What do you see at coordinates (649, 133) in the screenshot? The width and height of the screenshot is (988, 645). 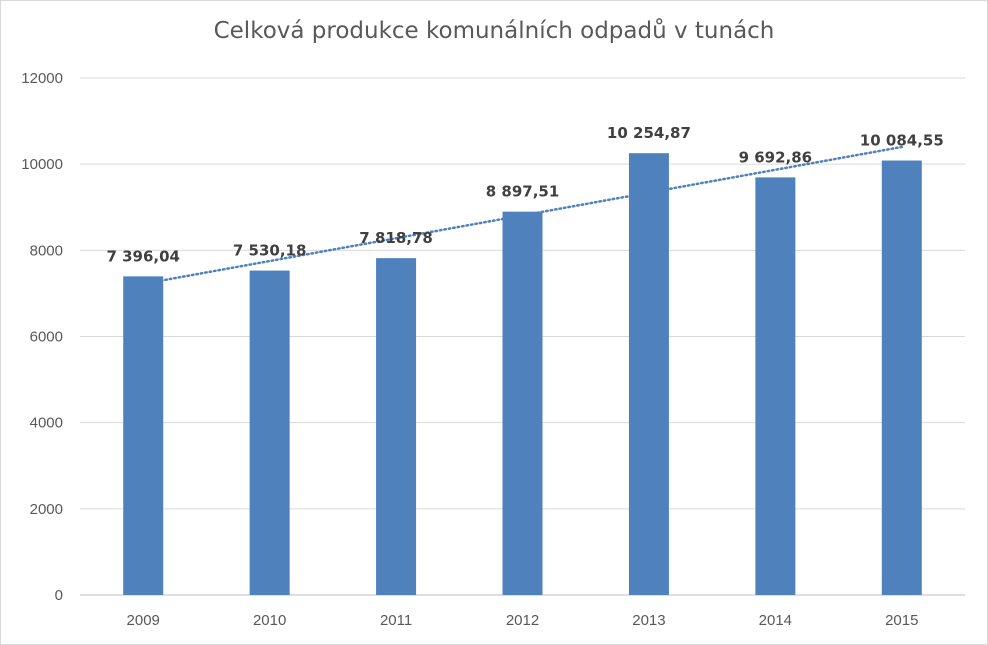 I see `data-label: 10 254,87` at bounding box center [649, 133].